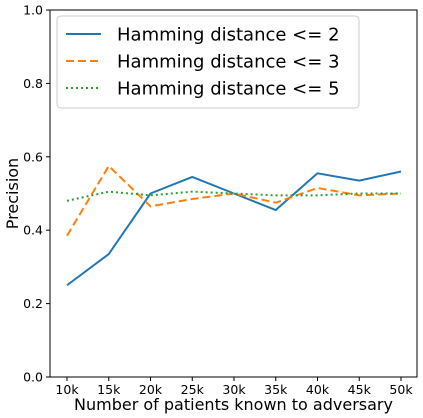 The height and width of the screenshot is (418, 423). What do you see at coordinates (228, 89) in the screenshot?
I see `legend-label-3: Hamming distance <= 5` at bounding box center [228, 89].